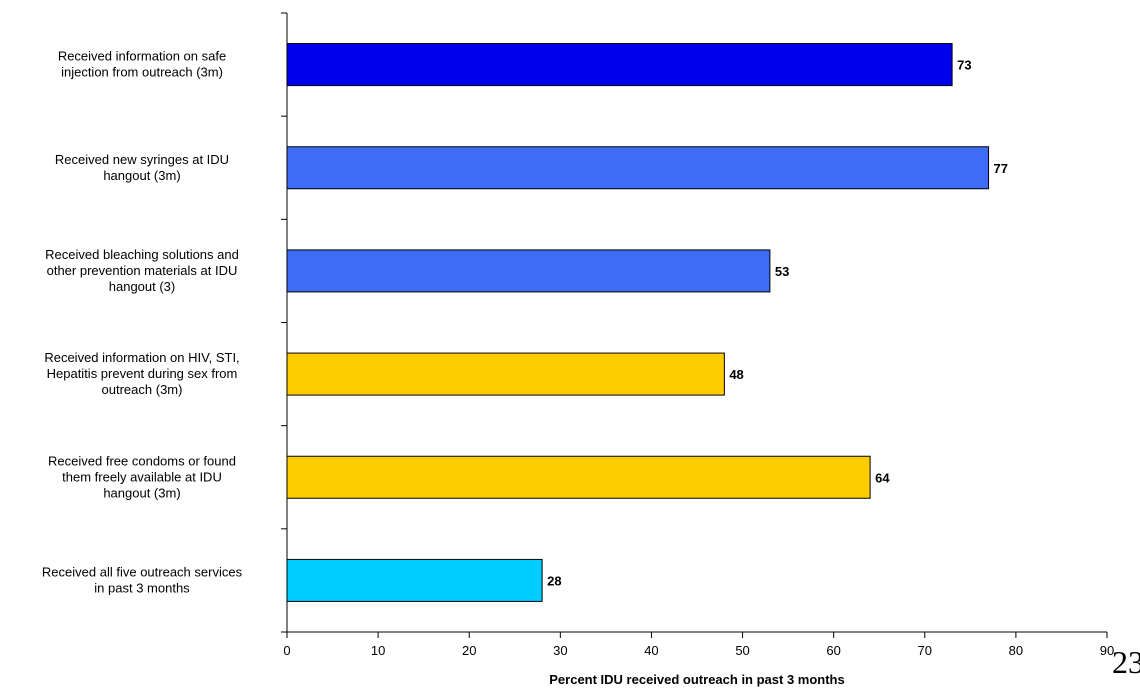 The width and height of the screenshot is (1140, 689). What do you see at coordinates (1107, 650) in the screenshot?
I see `x-tick-label: 90` at bounding box center [1107, 650].